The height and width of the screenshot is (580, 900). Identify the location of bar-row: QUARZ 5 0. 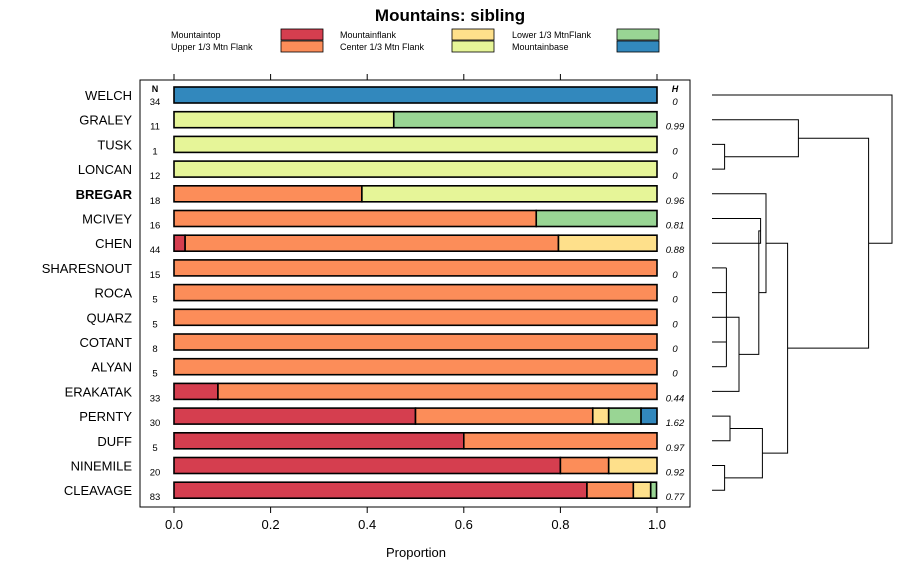
(382, 319).